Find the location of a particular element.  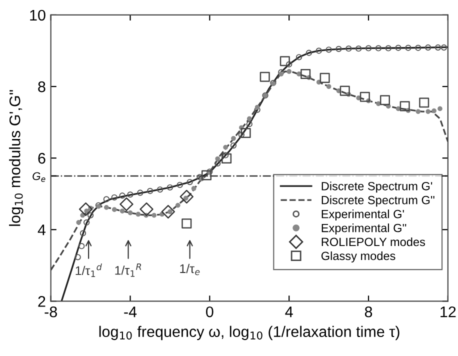

y-tick-label: 8 is located at coordinates (42, 86).